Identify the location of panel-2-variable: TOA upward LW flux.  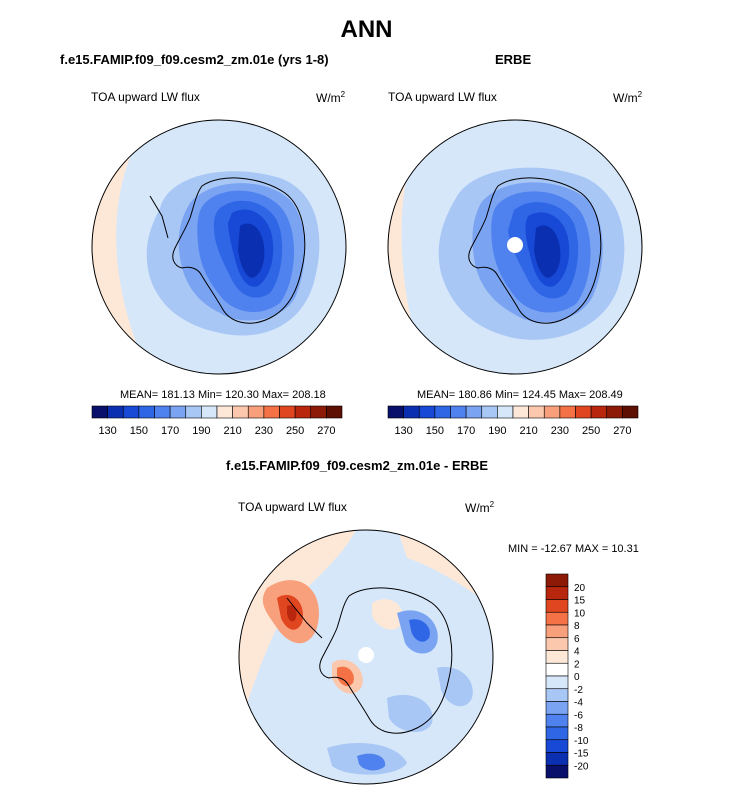
(442, 97).